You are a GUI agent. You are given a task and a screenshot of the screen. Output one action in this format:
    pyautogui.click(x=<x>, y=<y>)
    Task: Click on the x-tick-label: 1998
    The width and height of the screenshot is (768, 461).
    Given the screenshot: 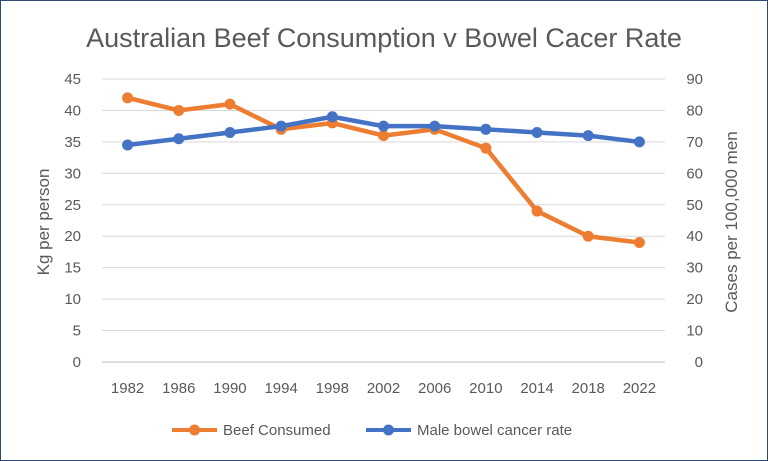 What is the action you would take?
    pyautogui.click(x=332, y=388)
    